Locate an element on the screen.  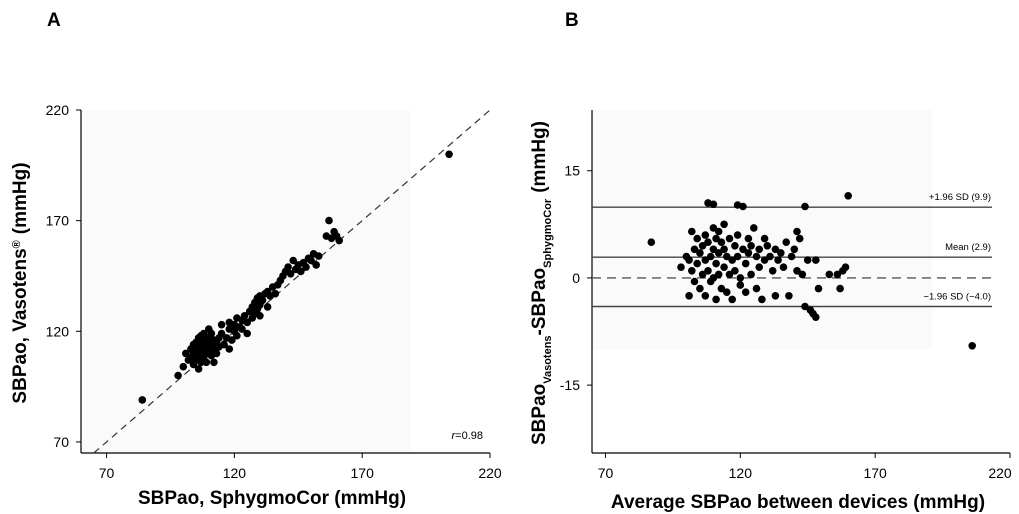
panel-a-y-axis-label: SBPao, Vasotens® (mmHg) is located at coordinates (20, 282).